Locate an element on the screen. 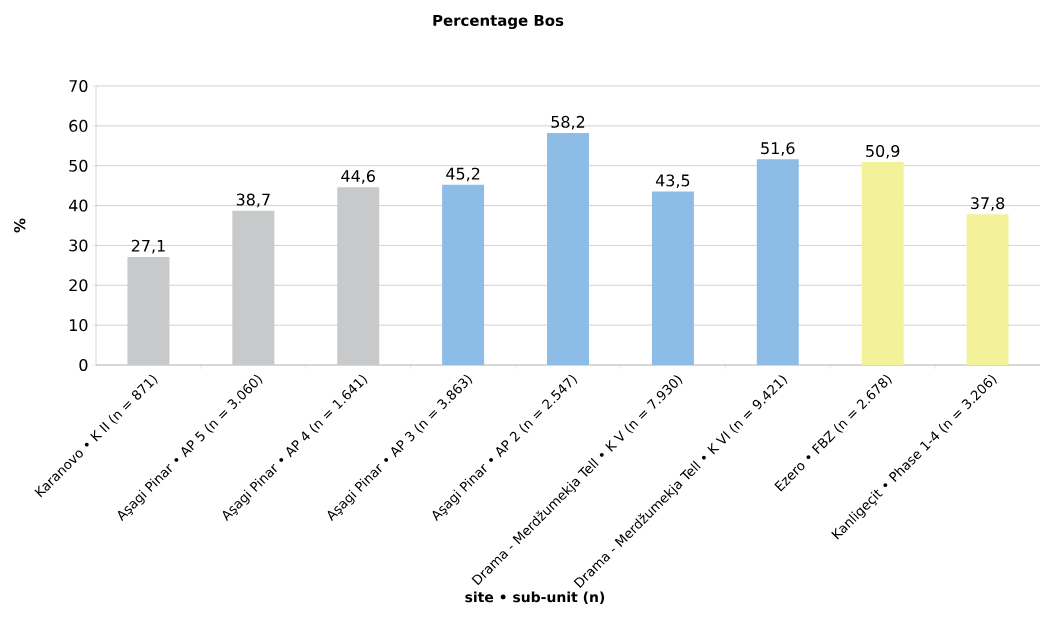 The width and height of the screenshot is (1044, 630). data-label: 51,6 is located at coordinates (778, 149).